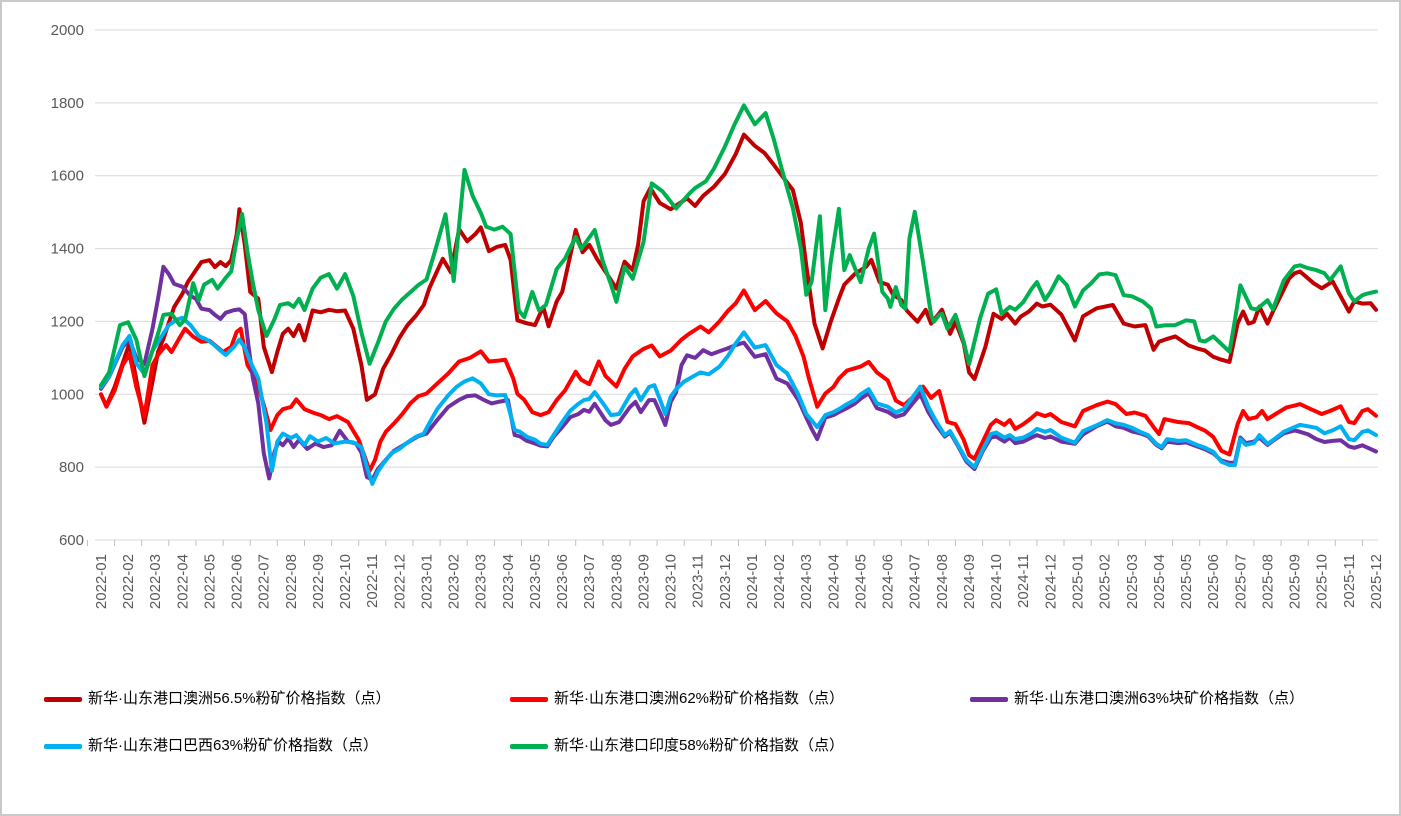 This screenshot has width=1401, height=816. What do you see at coordinates (63, 746) in the screenshot?
I see `legend-line-marker-blue` at bounding box center [63, 746].